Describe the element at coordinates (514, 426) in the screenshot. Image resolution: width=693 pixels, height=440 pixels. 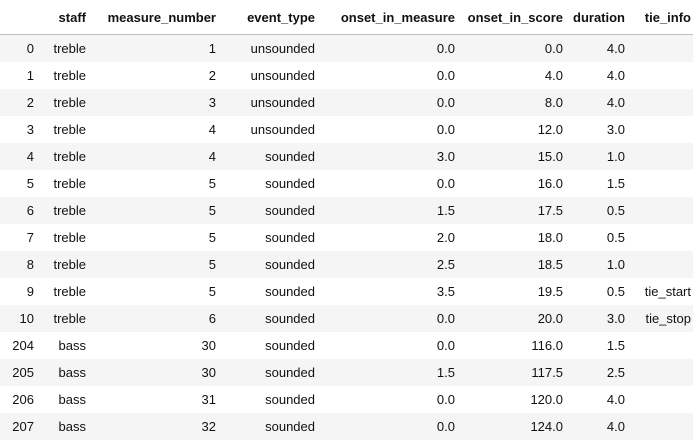
I see `onset-in-score-cell: 124.0` at that location.